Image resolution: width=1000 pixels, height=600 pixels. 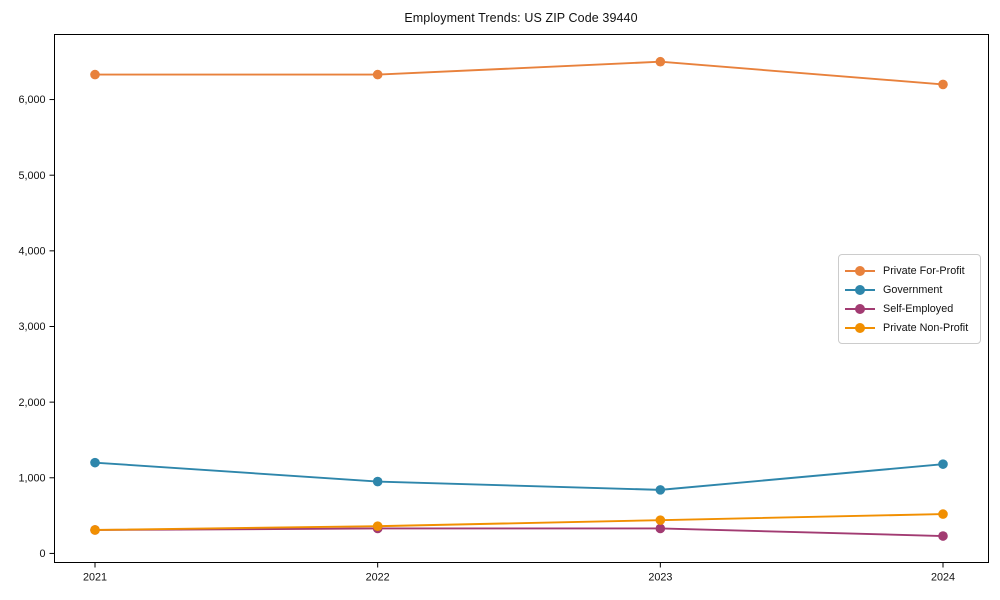 I want to click on y-tick-label: 4,000, so click(x=31, y=252).